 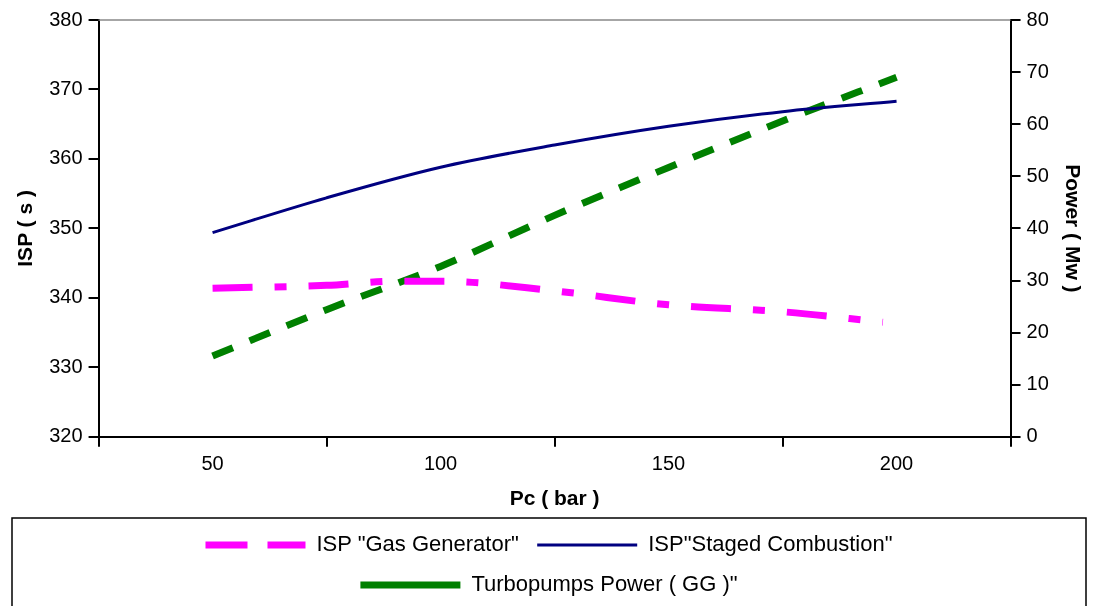 What do you see at coordinates (66, 87) in the screenshot?
I see `y-tick-label: 370` at bounding box center [66, 87].